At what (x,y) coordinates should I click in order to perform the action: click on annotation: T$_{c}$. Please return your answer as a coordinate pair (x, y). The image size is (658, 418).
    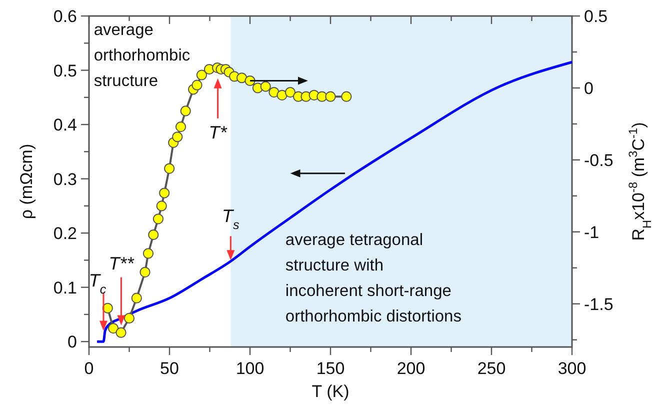
    Looking at the image, I should click on (97, 283).